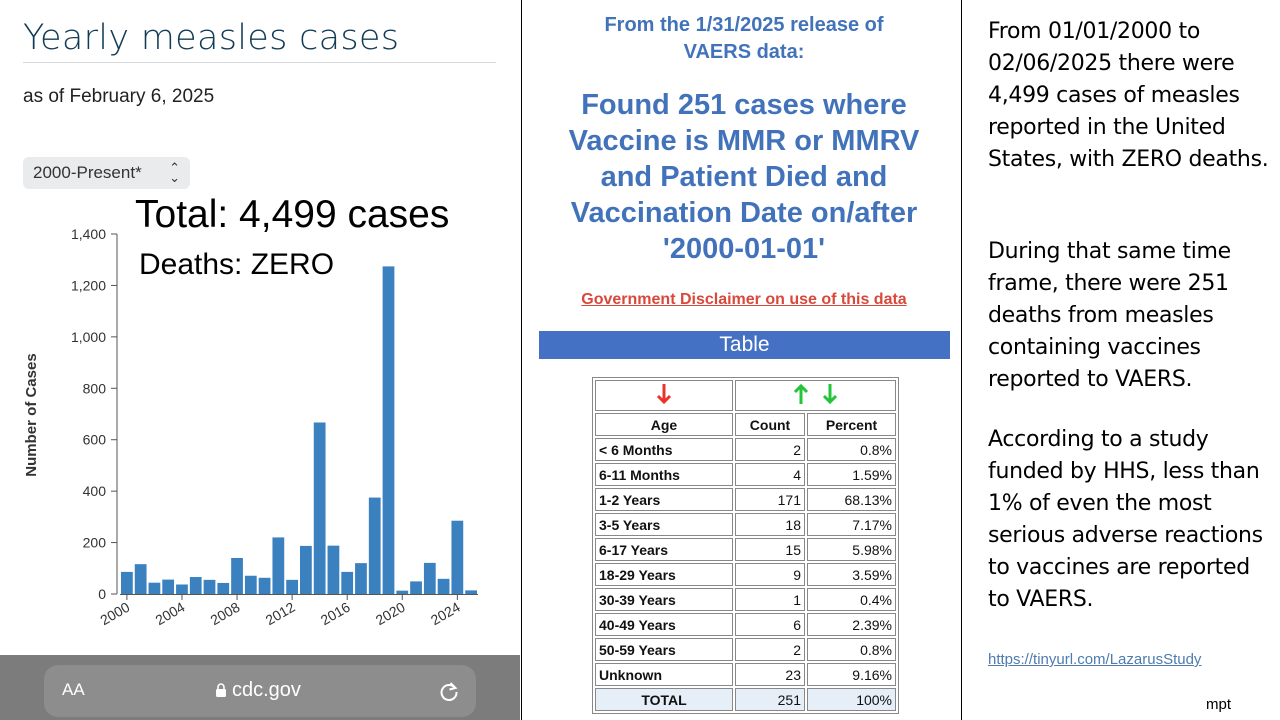 The image size is (1280, 720). I want to click on y-axis-label: Number of Cases, so click(31, 414).